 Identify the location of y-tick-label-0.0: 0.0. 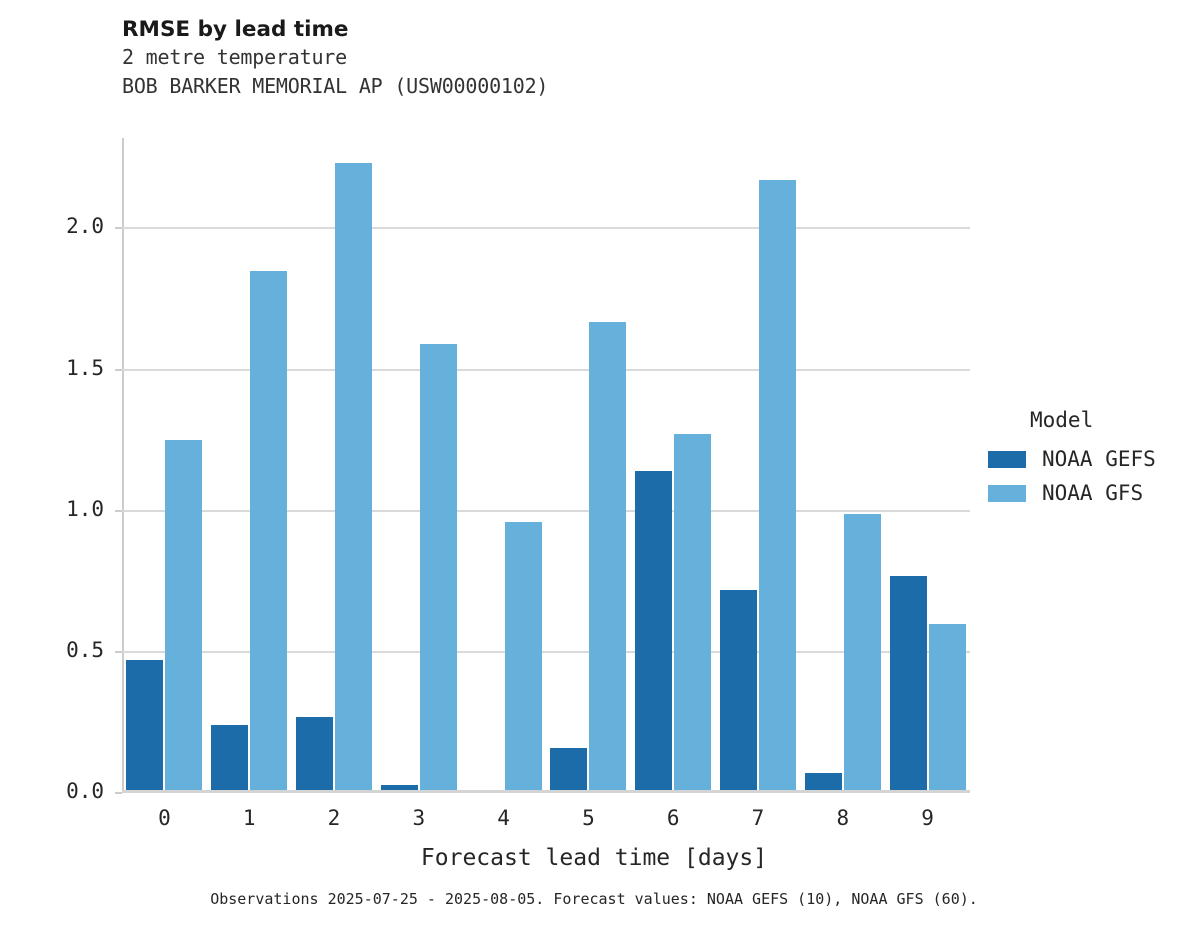
(85, 791).